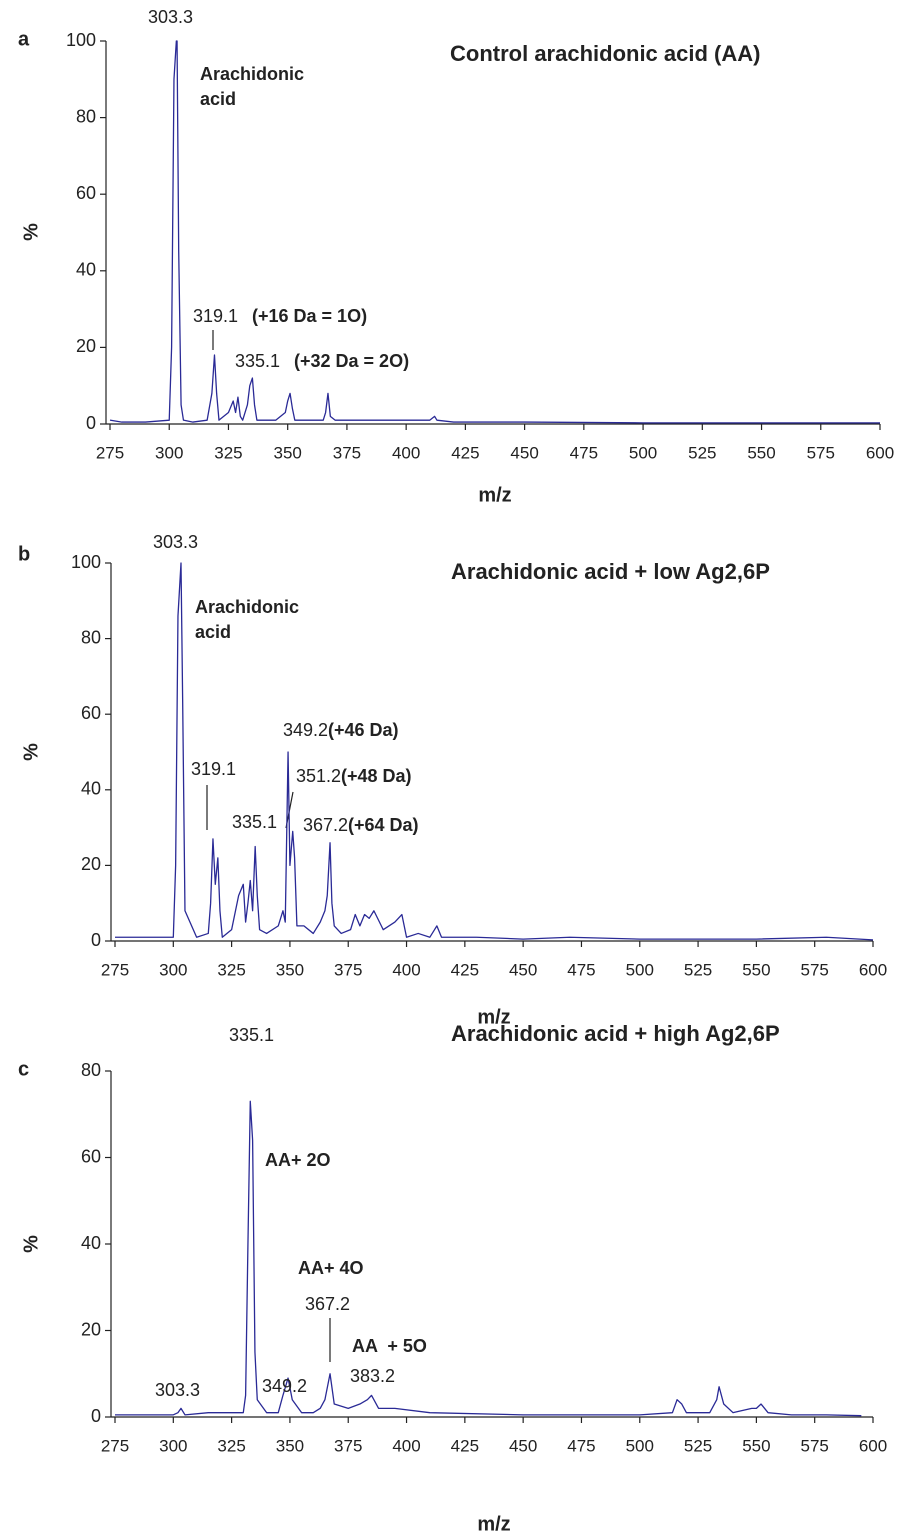 This screenshot has width=916, height=1537. I want to click on panel-label: b, so click(24, 554).